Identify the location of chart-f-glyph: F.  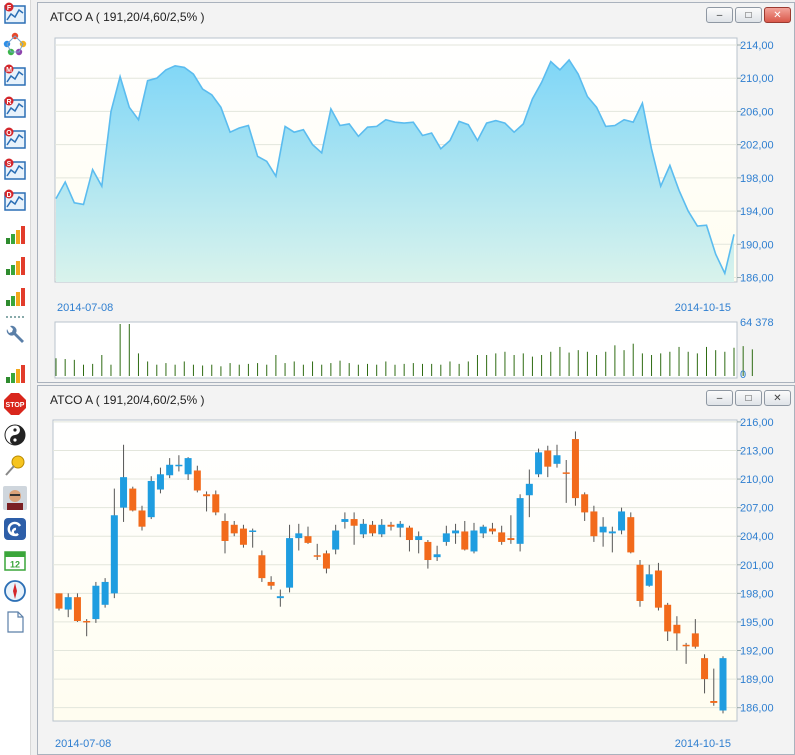
(15, 13).